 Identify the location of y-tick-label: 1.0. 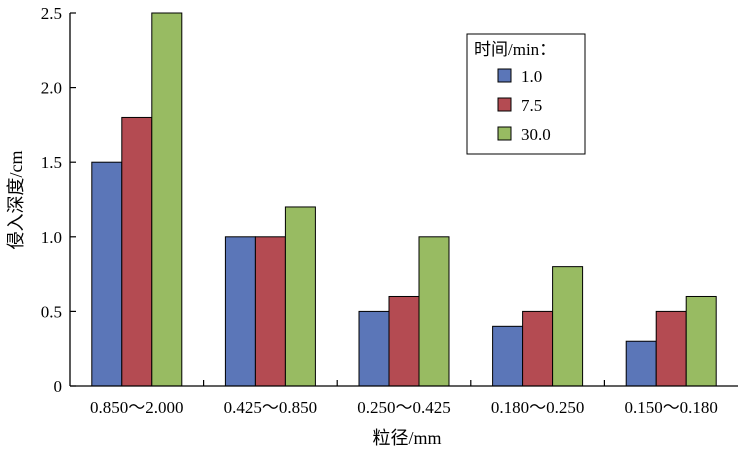
(51, 237).